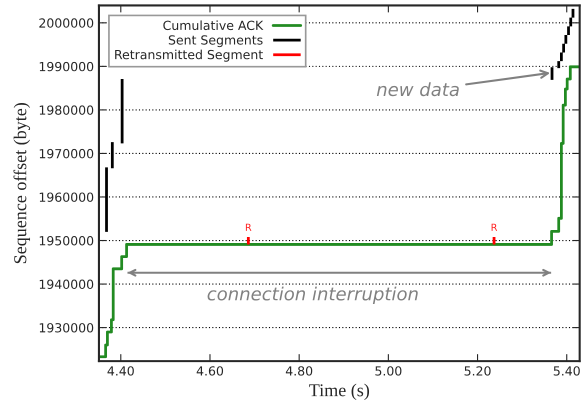  What do you see at coordinates (67, 153) in the screenshot?
I see `y-tick-label: 1970000` at bounding box center [67, 153].